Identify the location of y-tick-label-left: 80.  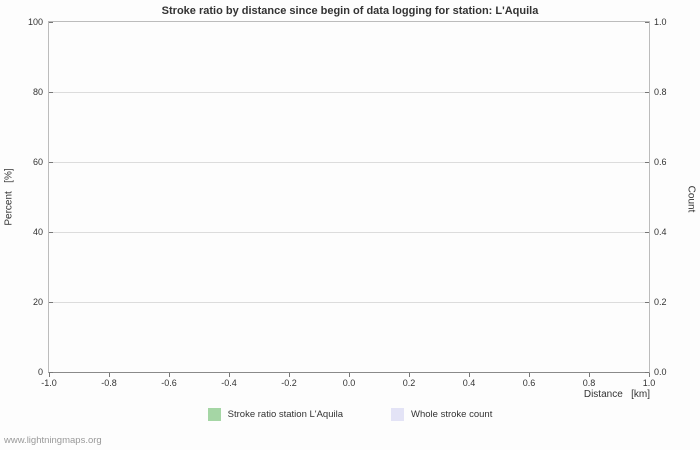
(37, 92).